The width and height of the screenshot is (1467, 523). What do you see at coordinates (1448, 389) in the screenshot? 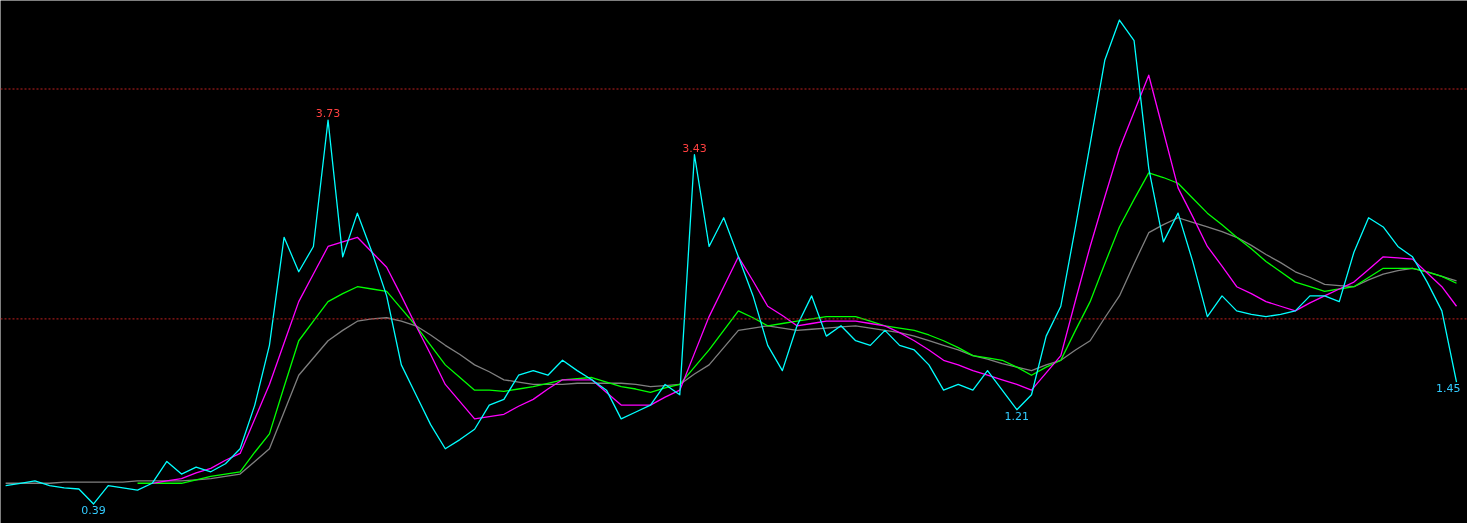
I see `data-label: 1.45` at bounding box center [1448, 389].